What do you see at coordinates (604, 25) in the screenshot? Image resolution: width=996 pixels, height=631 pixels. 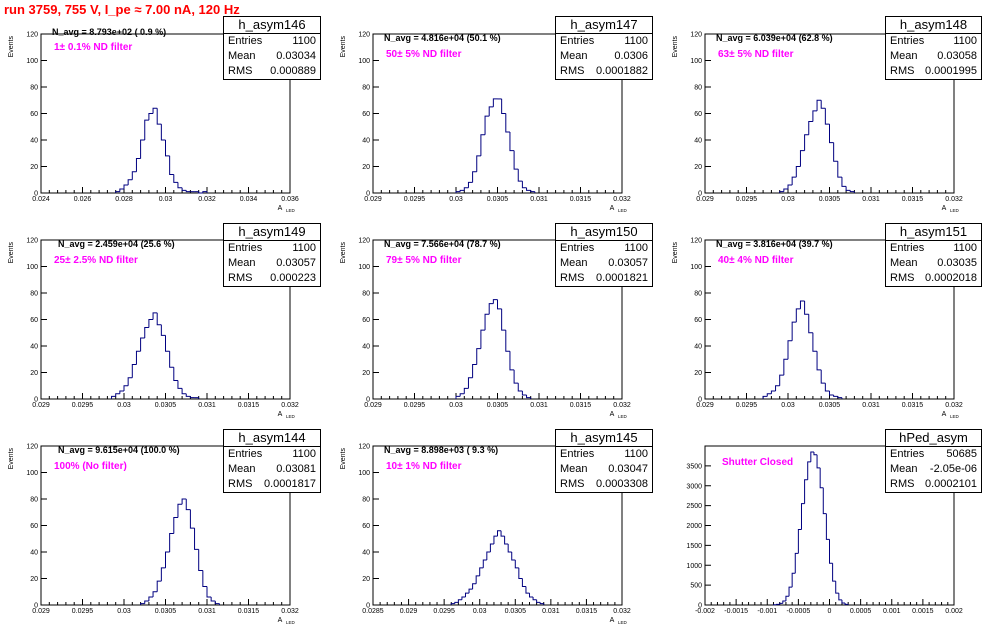 I see `histogram-name: h_asym147` at bounding box center [604, 25].